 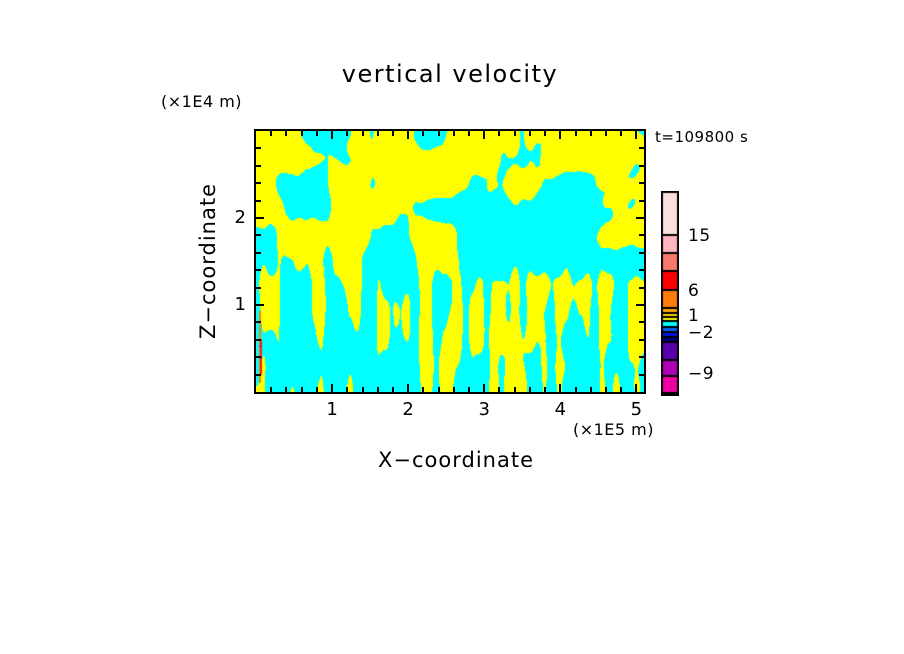 I want to click on x-tick-label: 4, so click(x=560, y=409).